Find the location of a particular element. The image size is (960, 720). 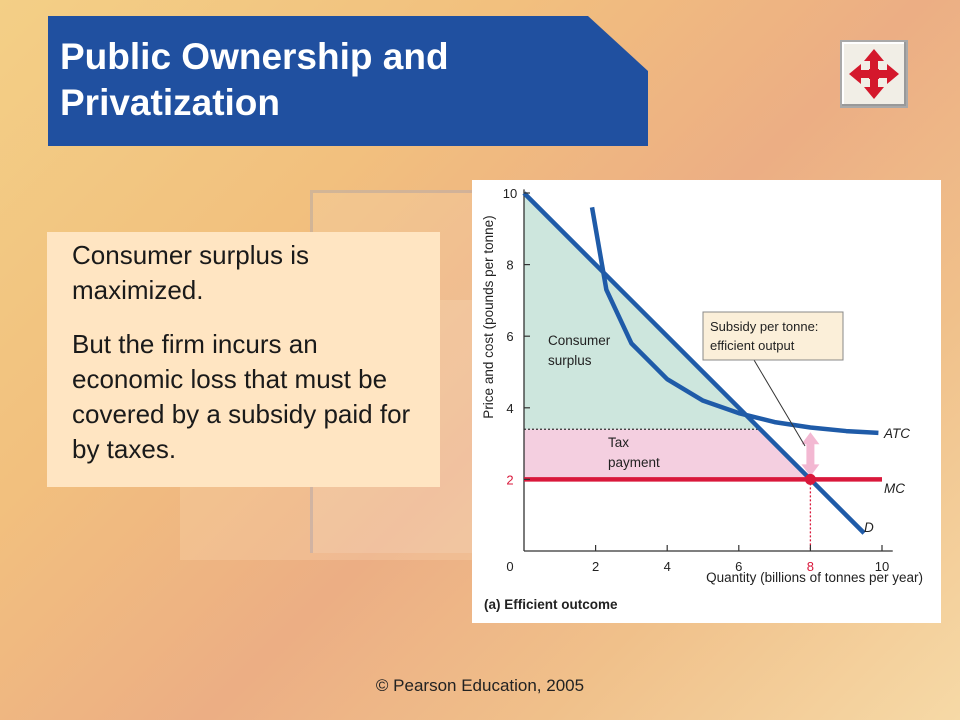

subsidy-arrow is located at coordinates (810, 454).